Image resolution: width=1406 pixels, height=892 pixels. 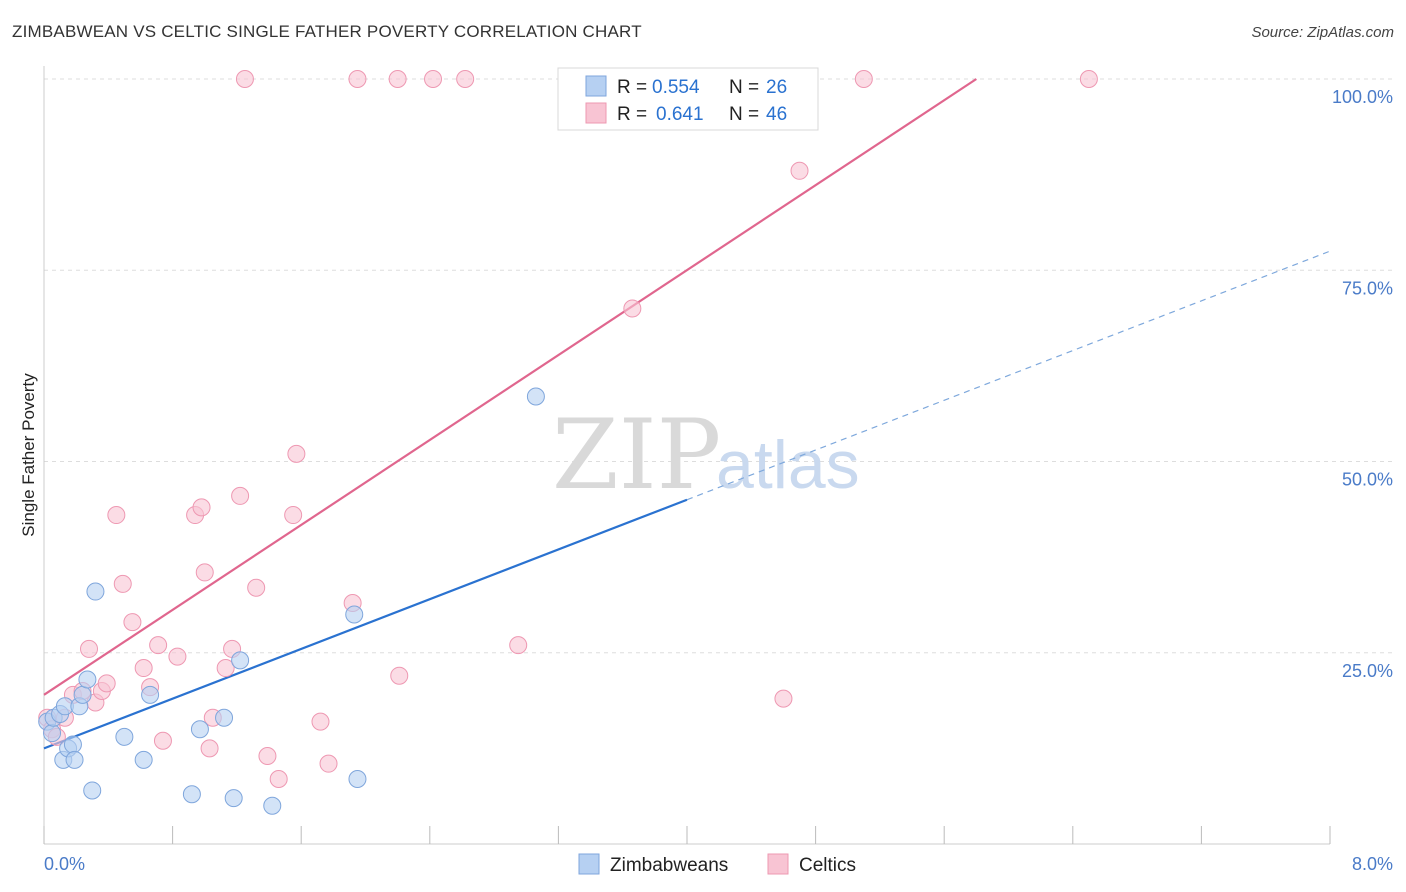 What do you see at coordinates (827, 865) in the screenshot?
I see `legend-celtics-label: Celtics` at bounding box center [827, 865].